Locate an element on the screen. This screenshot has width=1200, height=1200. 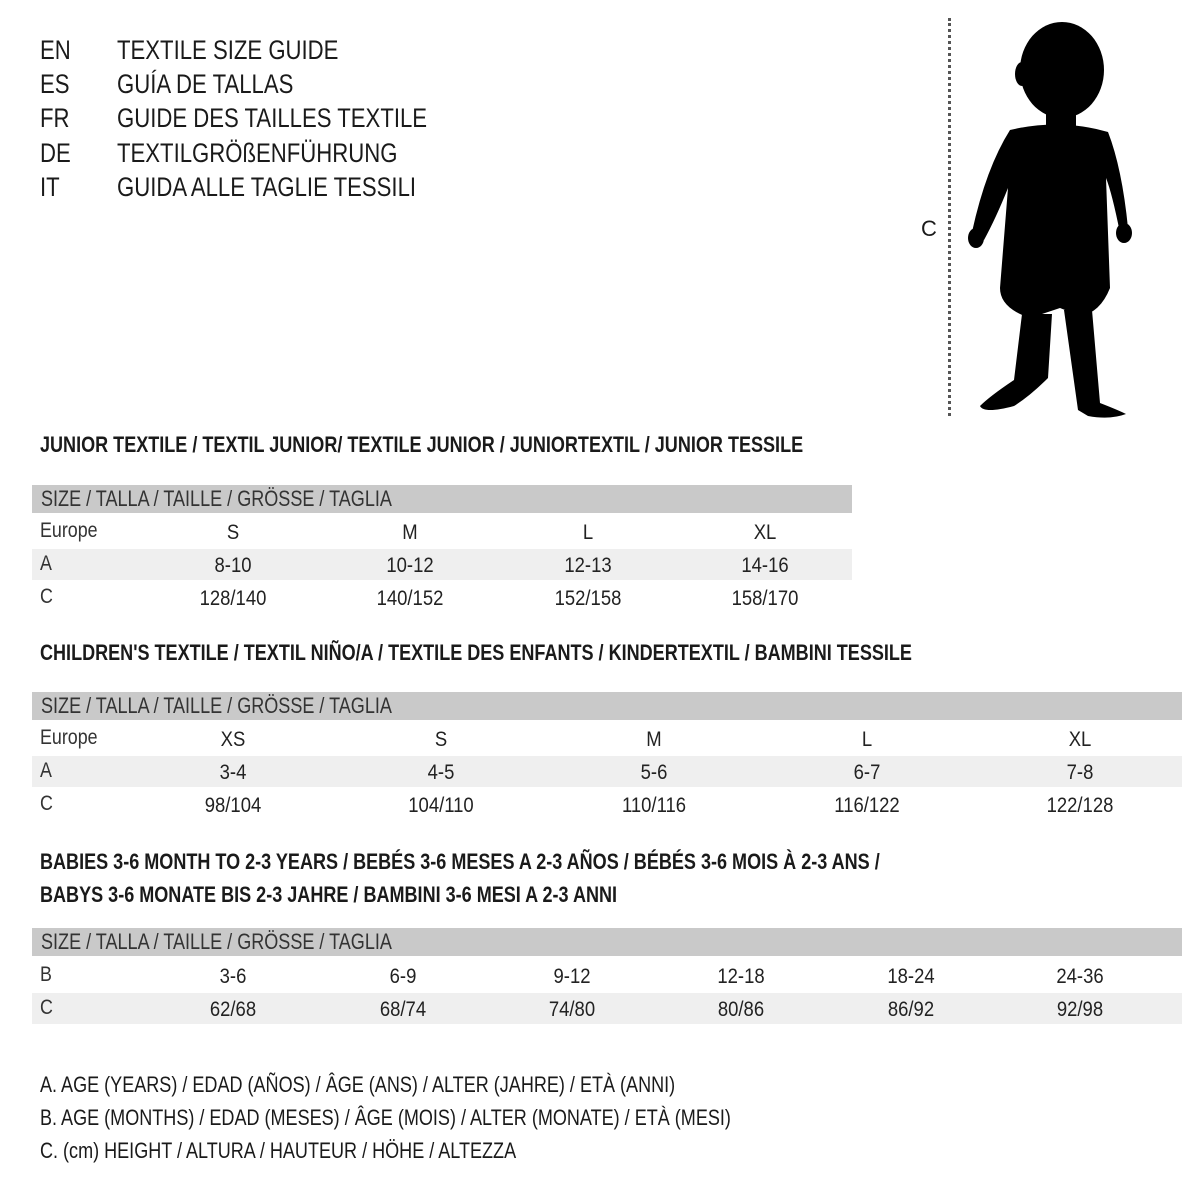
table-cell: 3-6 is located at coordinates (233, 976).